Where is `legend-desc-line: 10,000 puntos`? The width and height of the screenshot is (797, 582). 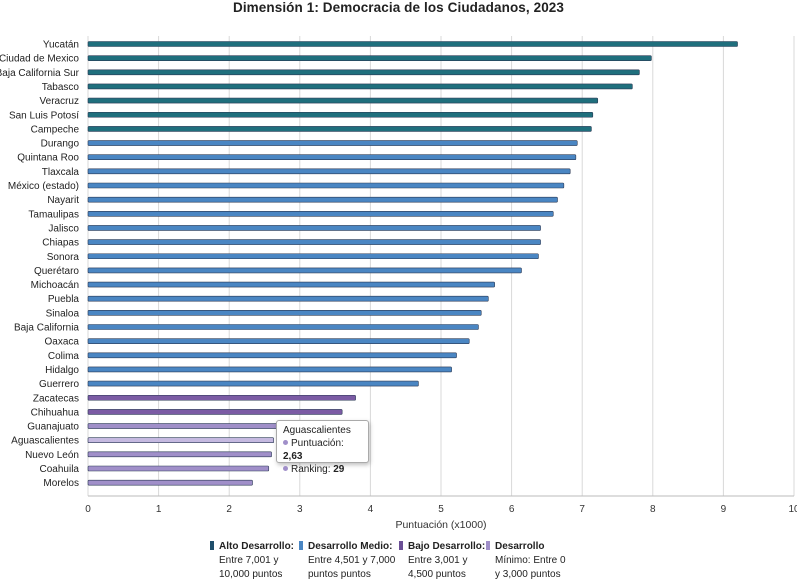
legend-desc-line: 10,000 puntos is located at coordinates (251, 574).